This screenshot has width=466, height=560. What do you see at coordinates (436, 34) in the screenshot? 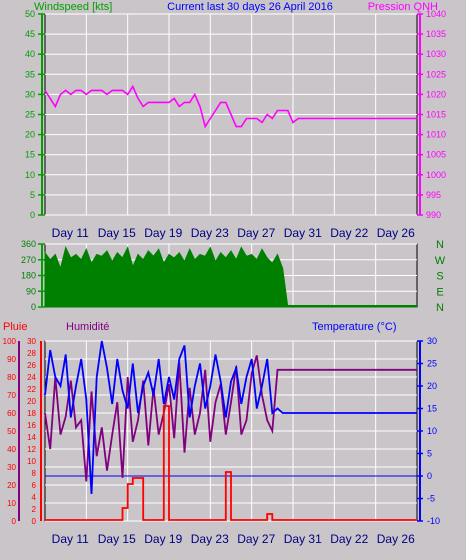
I see `pressure-tick-label: 1035` at bounding box center [436, 34].